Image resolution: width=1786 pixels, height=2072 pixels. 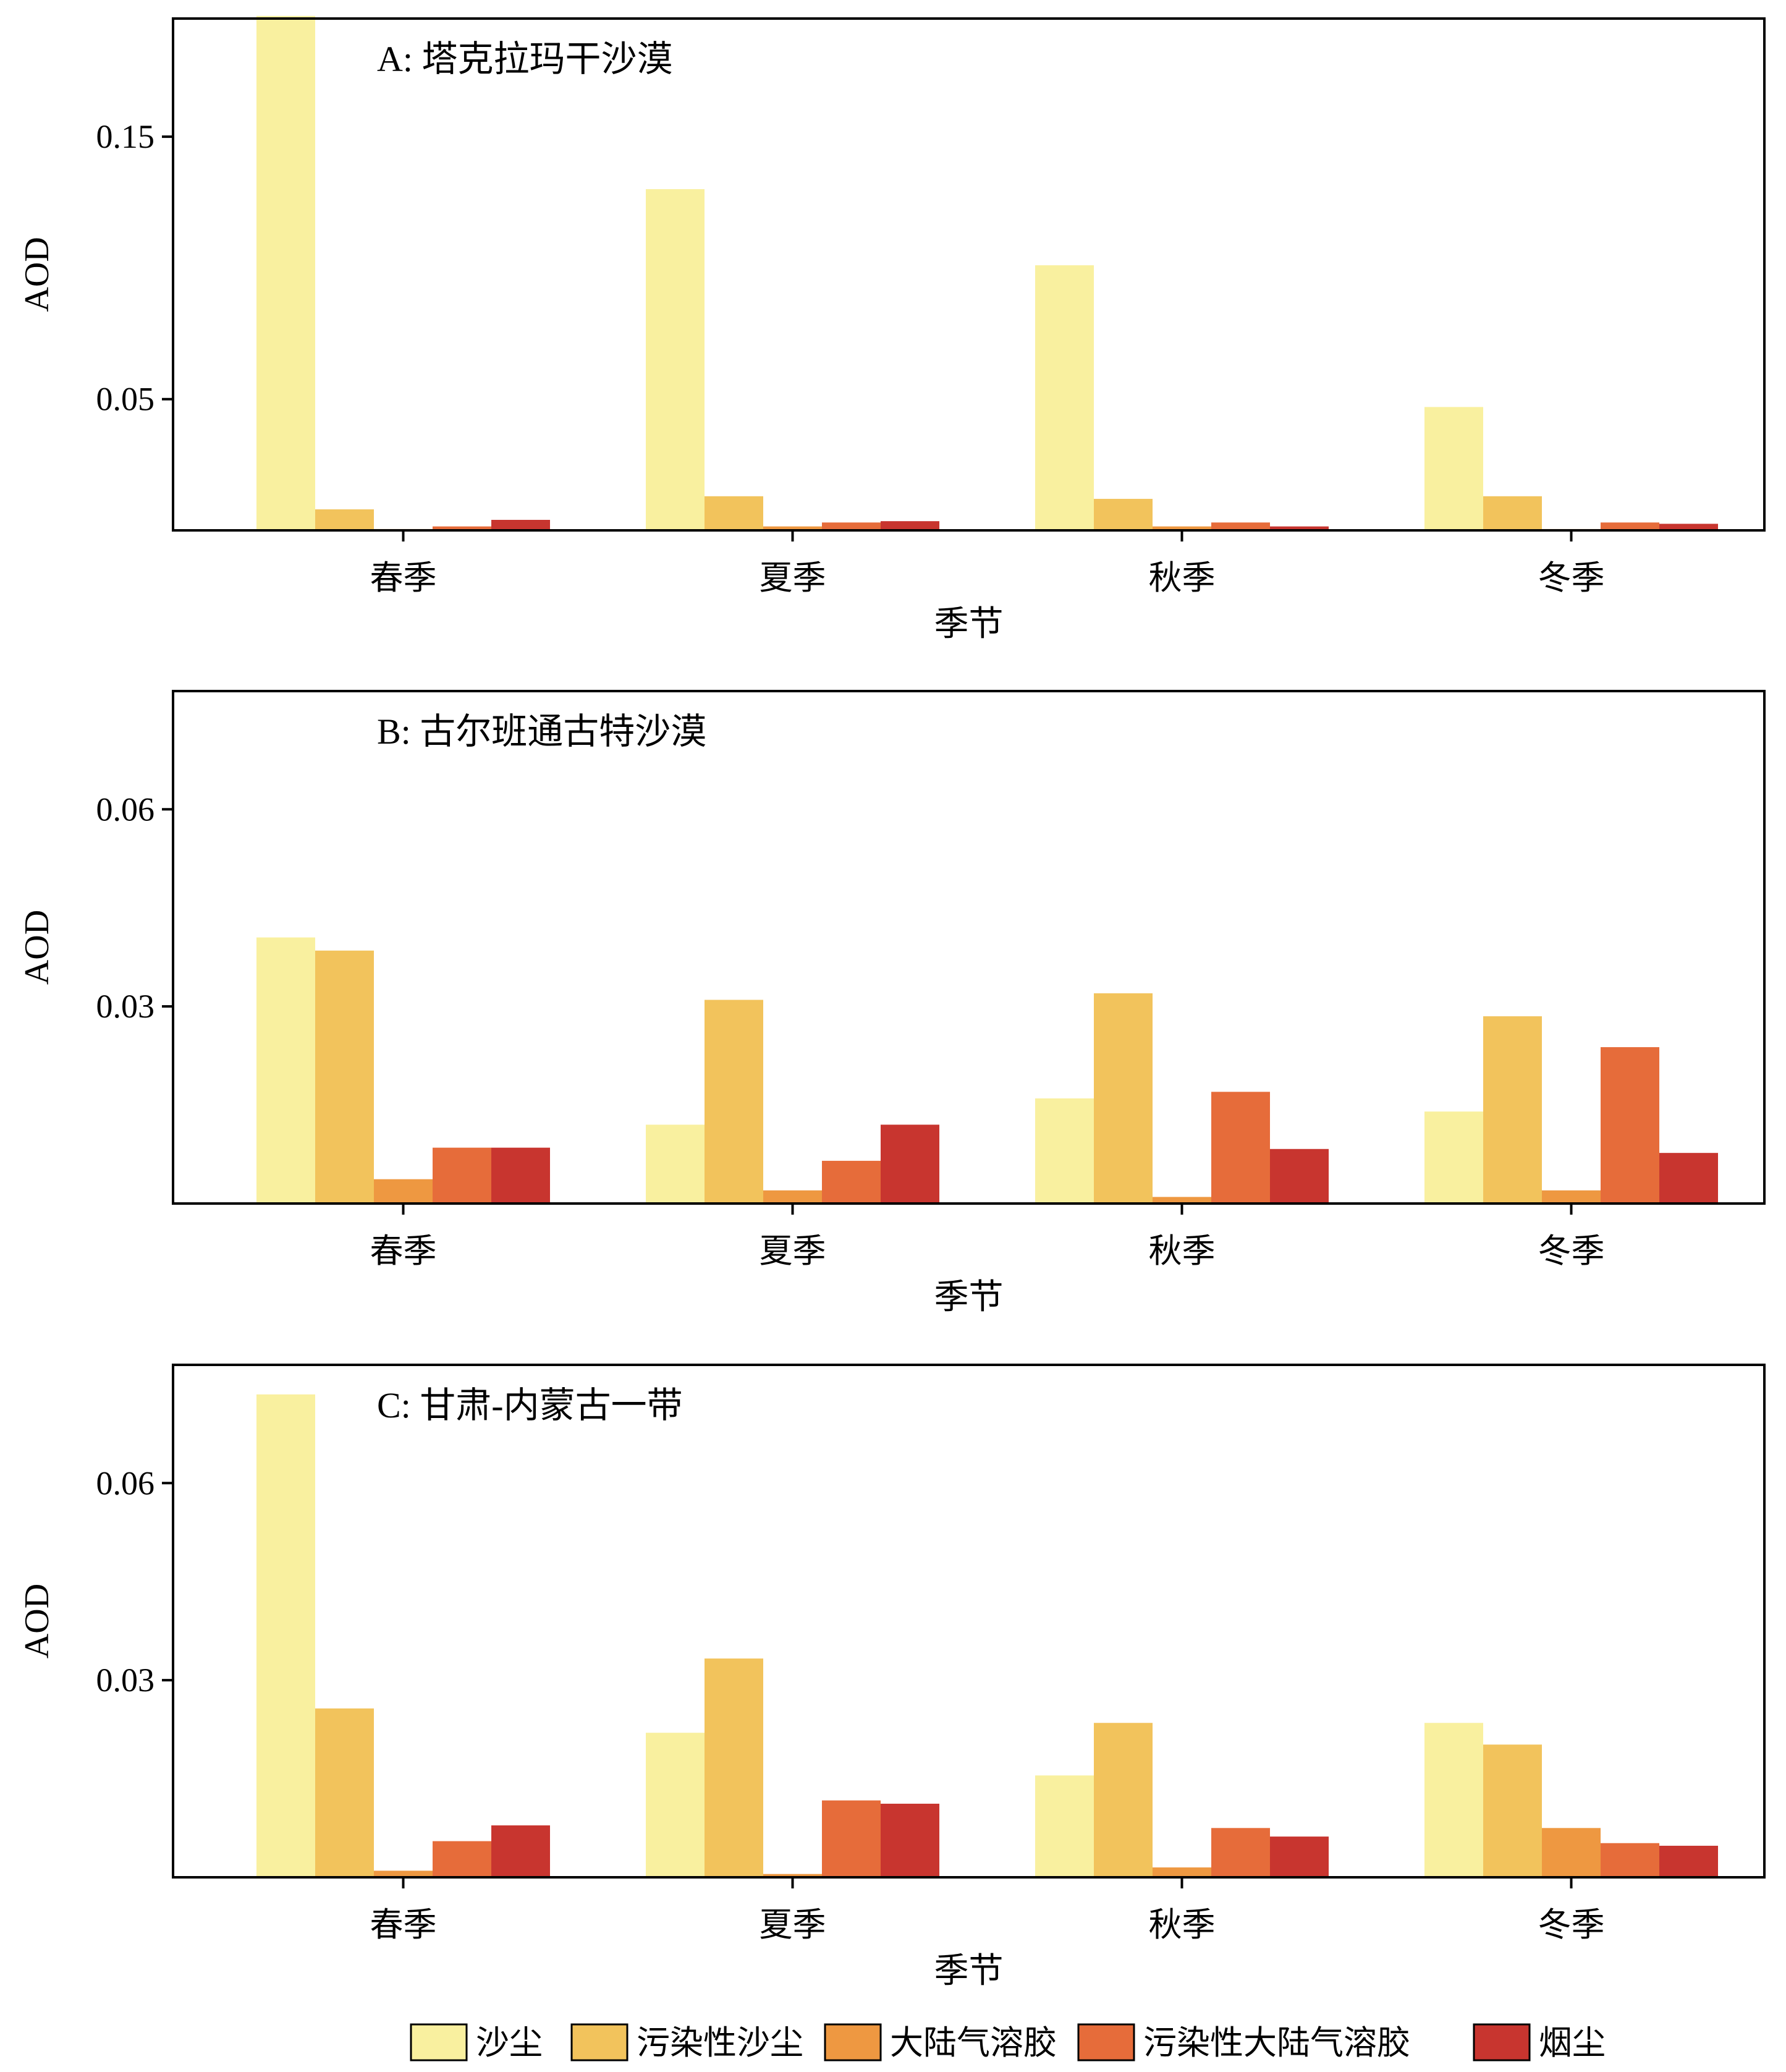 I want to click on bar-3-污染性大陆气溶胶-春季, so click(x=462, y=1859).